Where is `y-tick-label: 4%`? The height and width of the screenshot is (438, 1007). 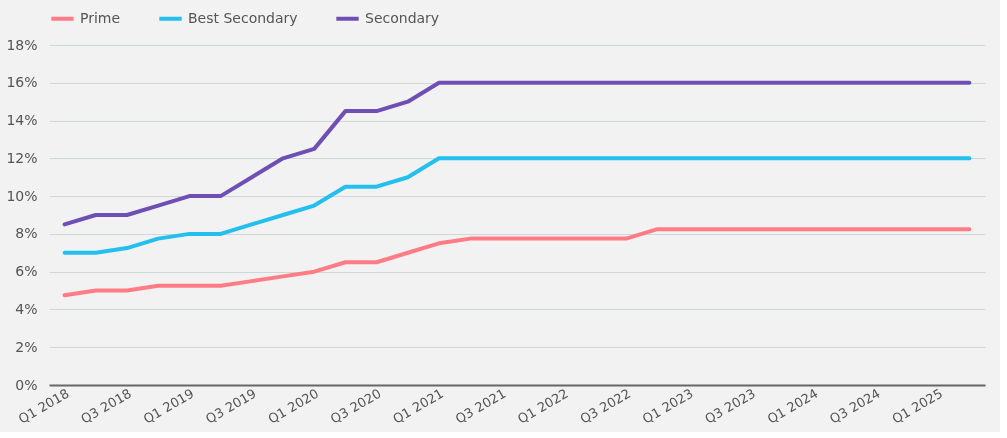 y-tick-label: 4% is located at coordinates (26, 308).